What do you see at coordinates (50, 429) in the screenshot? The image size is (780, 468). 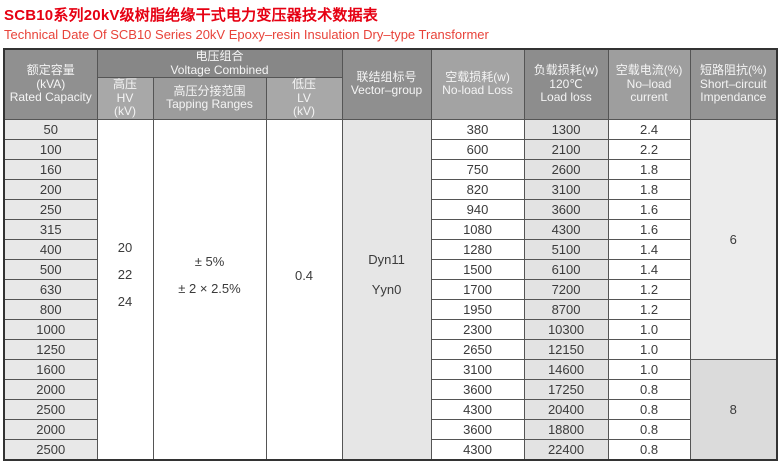 I see `rated-capacity-cell: 2000` at bounding box center [50, 429].